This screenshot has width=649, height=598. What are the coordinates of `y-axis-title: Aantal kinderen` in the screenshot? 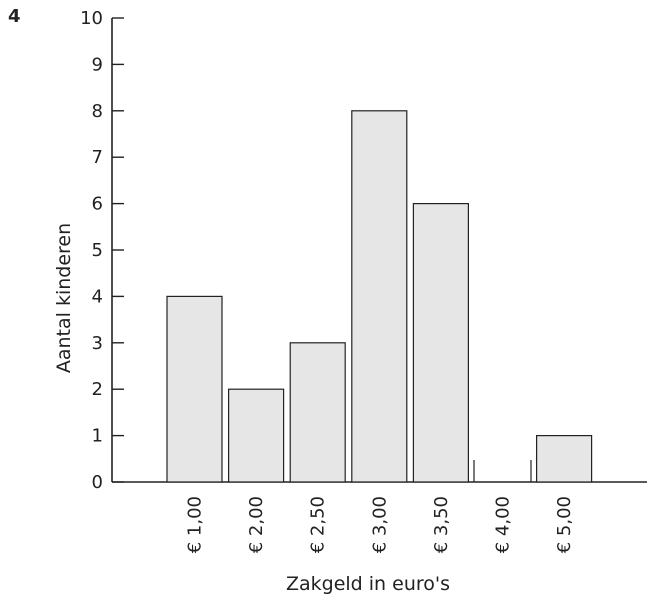 It's located at (64, 298).